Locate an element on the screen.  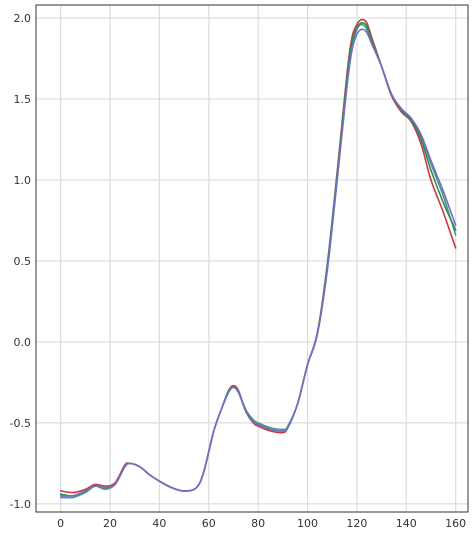
x-tick-label: 120 is located at coordinates (356, 523).